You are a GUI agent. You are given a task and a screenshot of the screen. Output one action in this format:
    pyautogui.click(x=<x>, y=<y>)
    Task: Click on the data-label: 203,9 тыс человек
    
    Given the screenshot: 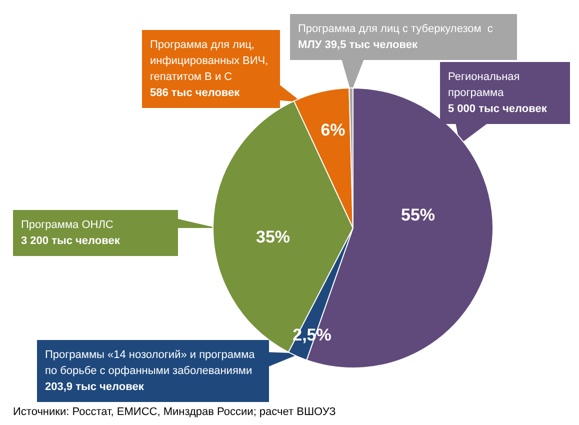 What is the action you would take?
    pyautogui.click(x=94, y=387)
    